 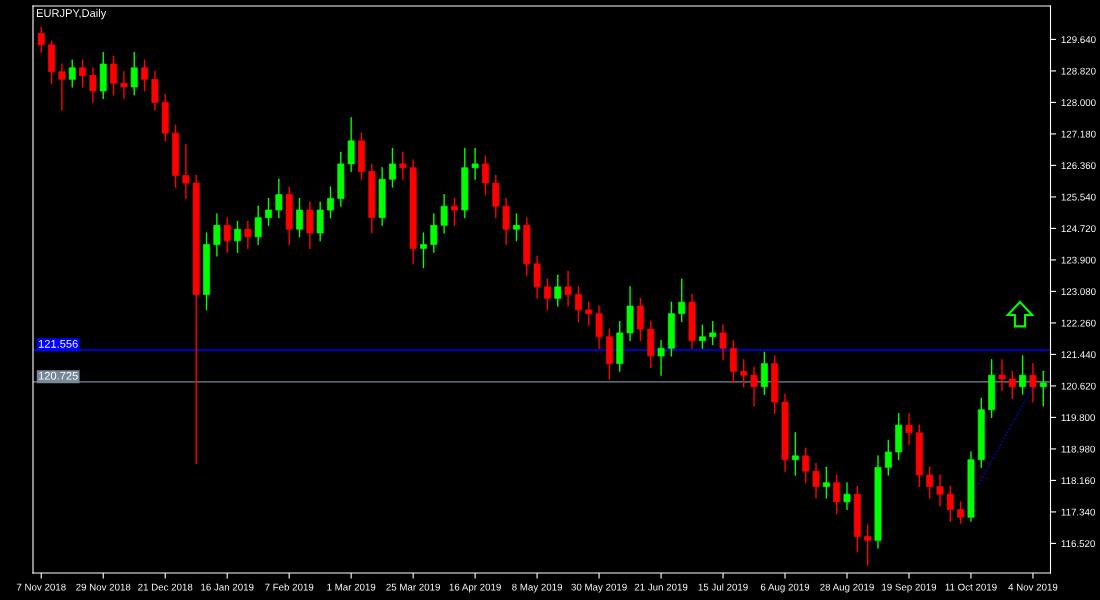 I want to click on x-tick-label: 19 Sep 2019, so click(x=909, y=588).